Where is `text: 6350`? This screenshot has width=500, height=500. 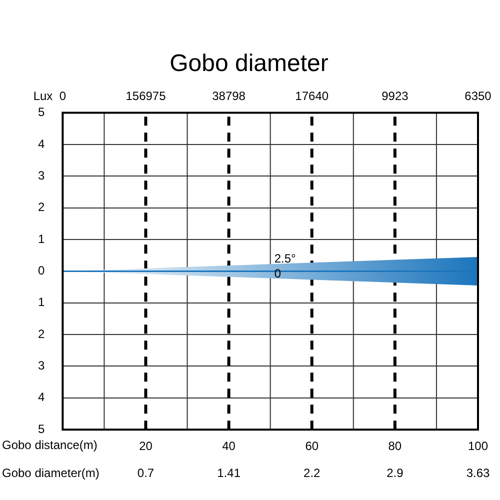
text: 6350 is located at coordinates (478, 96).